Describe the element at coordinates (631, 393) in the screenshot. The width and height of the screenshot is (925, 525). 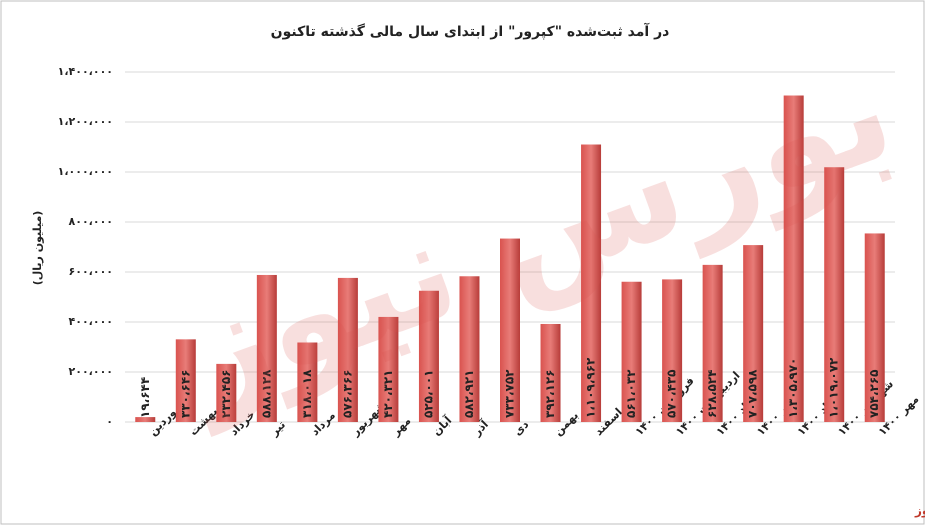
I see `value-label: ۵۶۱،۰۳۲` at that location.